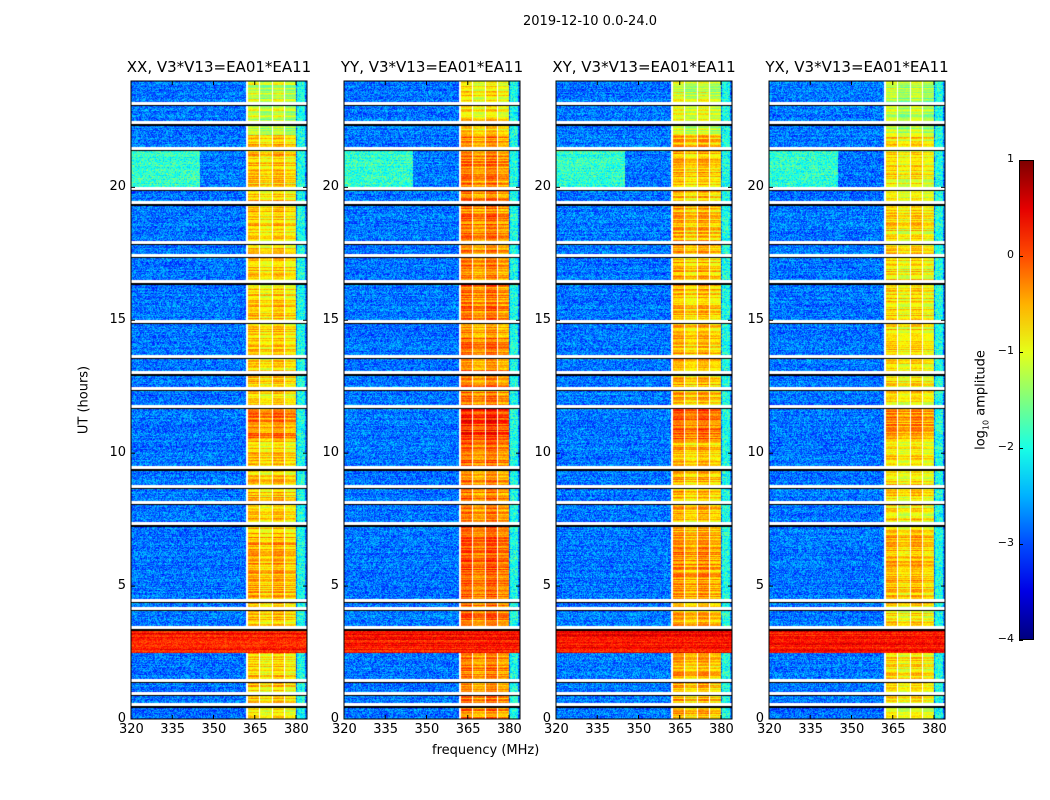 The image size is (1050, 800). Describe the element at coordinates (486, 750) in the screenshot. I see `x-axis-label: frequency (MHz)` at that location.